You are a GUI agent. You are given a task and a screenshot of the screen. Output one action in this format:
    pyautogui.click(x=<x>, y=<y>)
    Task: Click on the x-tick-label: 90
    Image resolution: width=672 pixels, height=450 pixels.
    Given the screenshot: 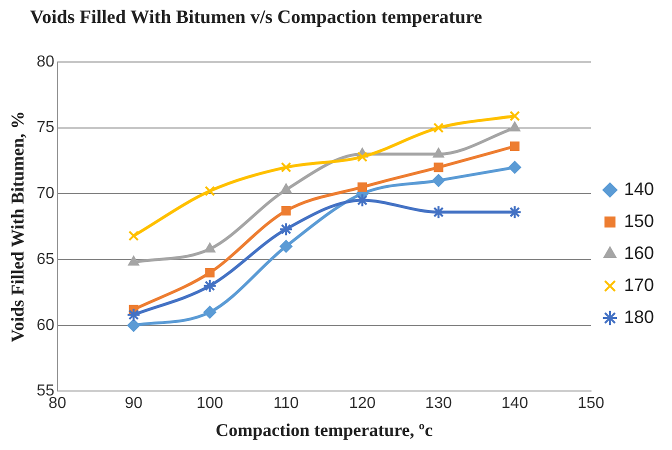 What is the action you would take?
    pyautogui.click(x=133, y=403)
    